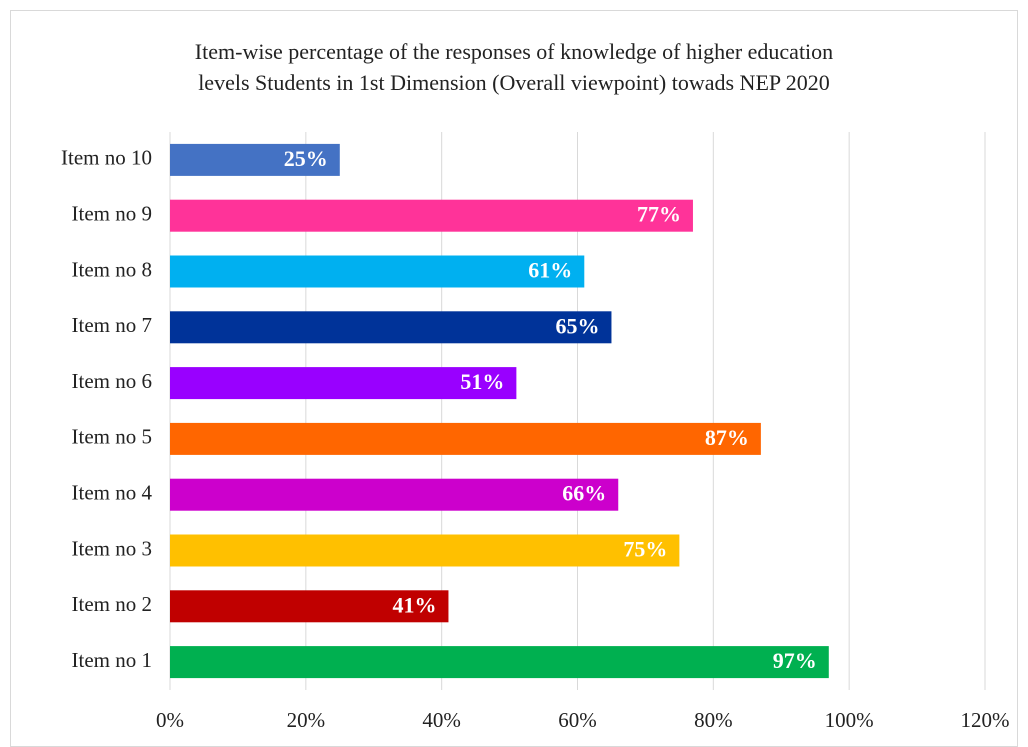 Image resolution: width=1028 pixels, height=747 pixels. Describe the element at coordinates (170, 720) in the screenshot. I see `x-tick-label: 0%` at that location.